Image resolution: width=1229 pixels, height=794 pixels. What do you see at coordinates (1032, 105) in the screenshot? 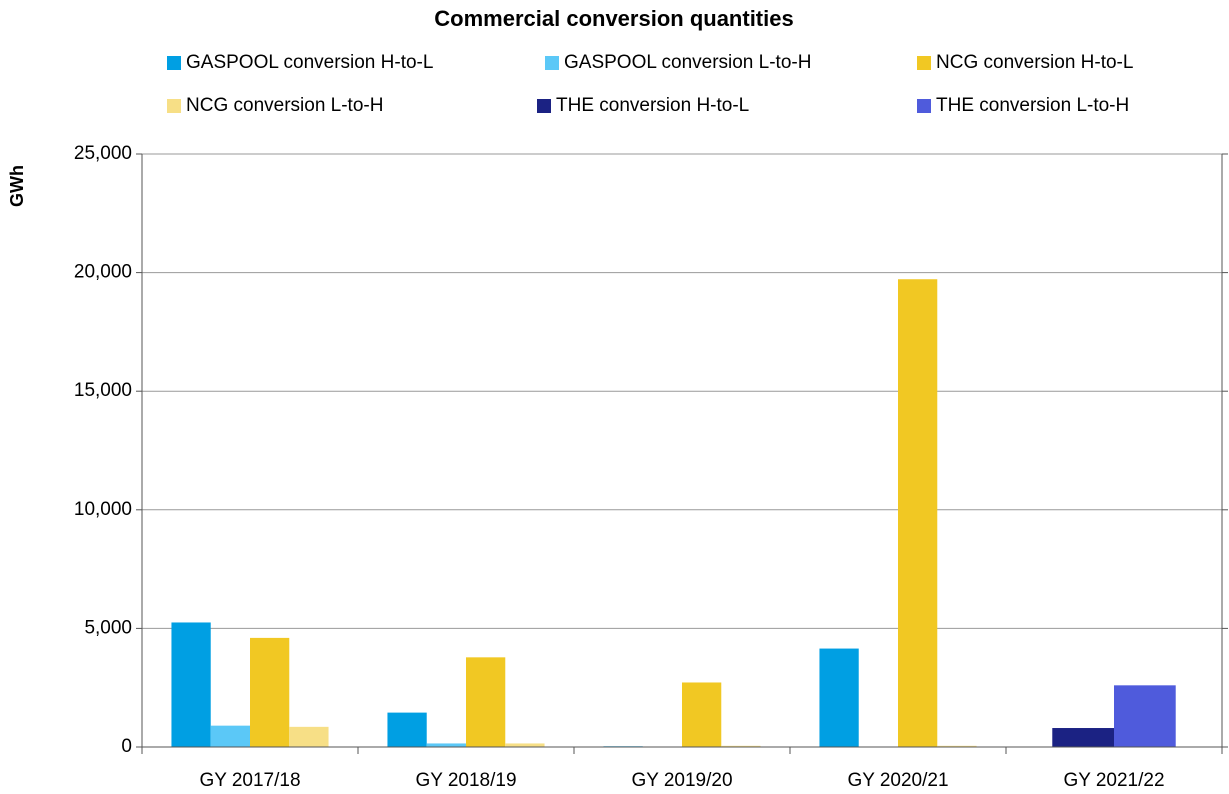
I see `legend-label: THE conversion L-to-H` at bounding box center [1032, 105].